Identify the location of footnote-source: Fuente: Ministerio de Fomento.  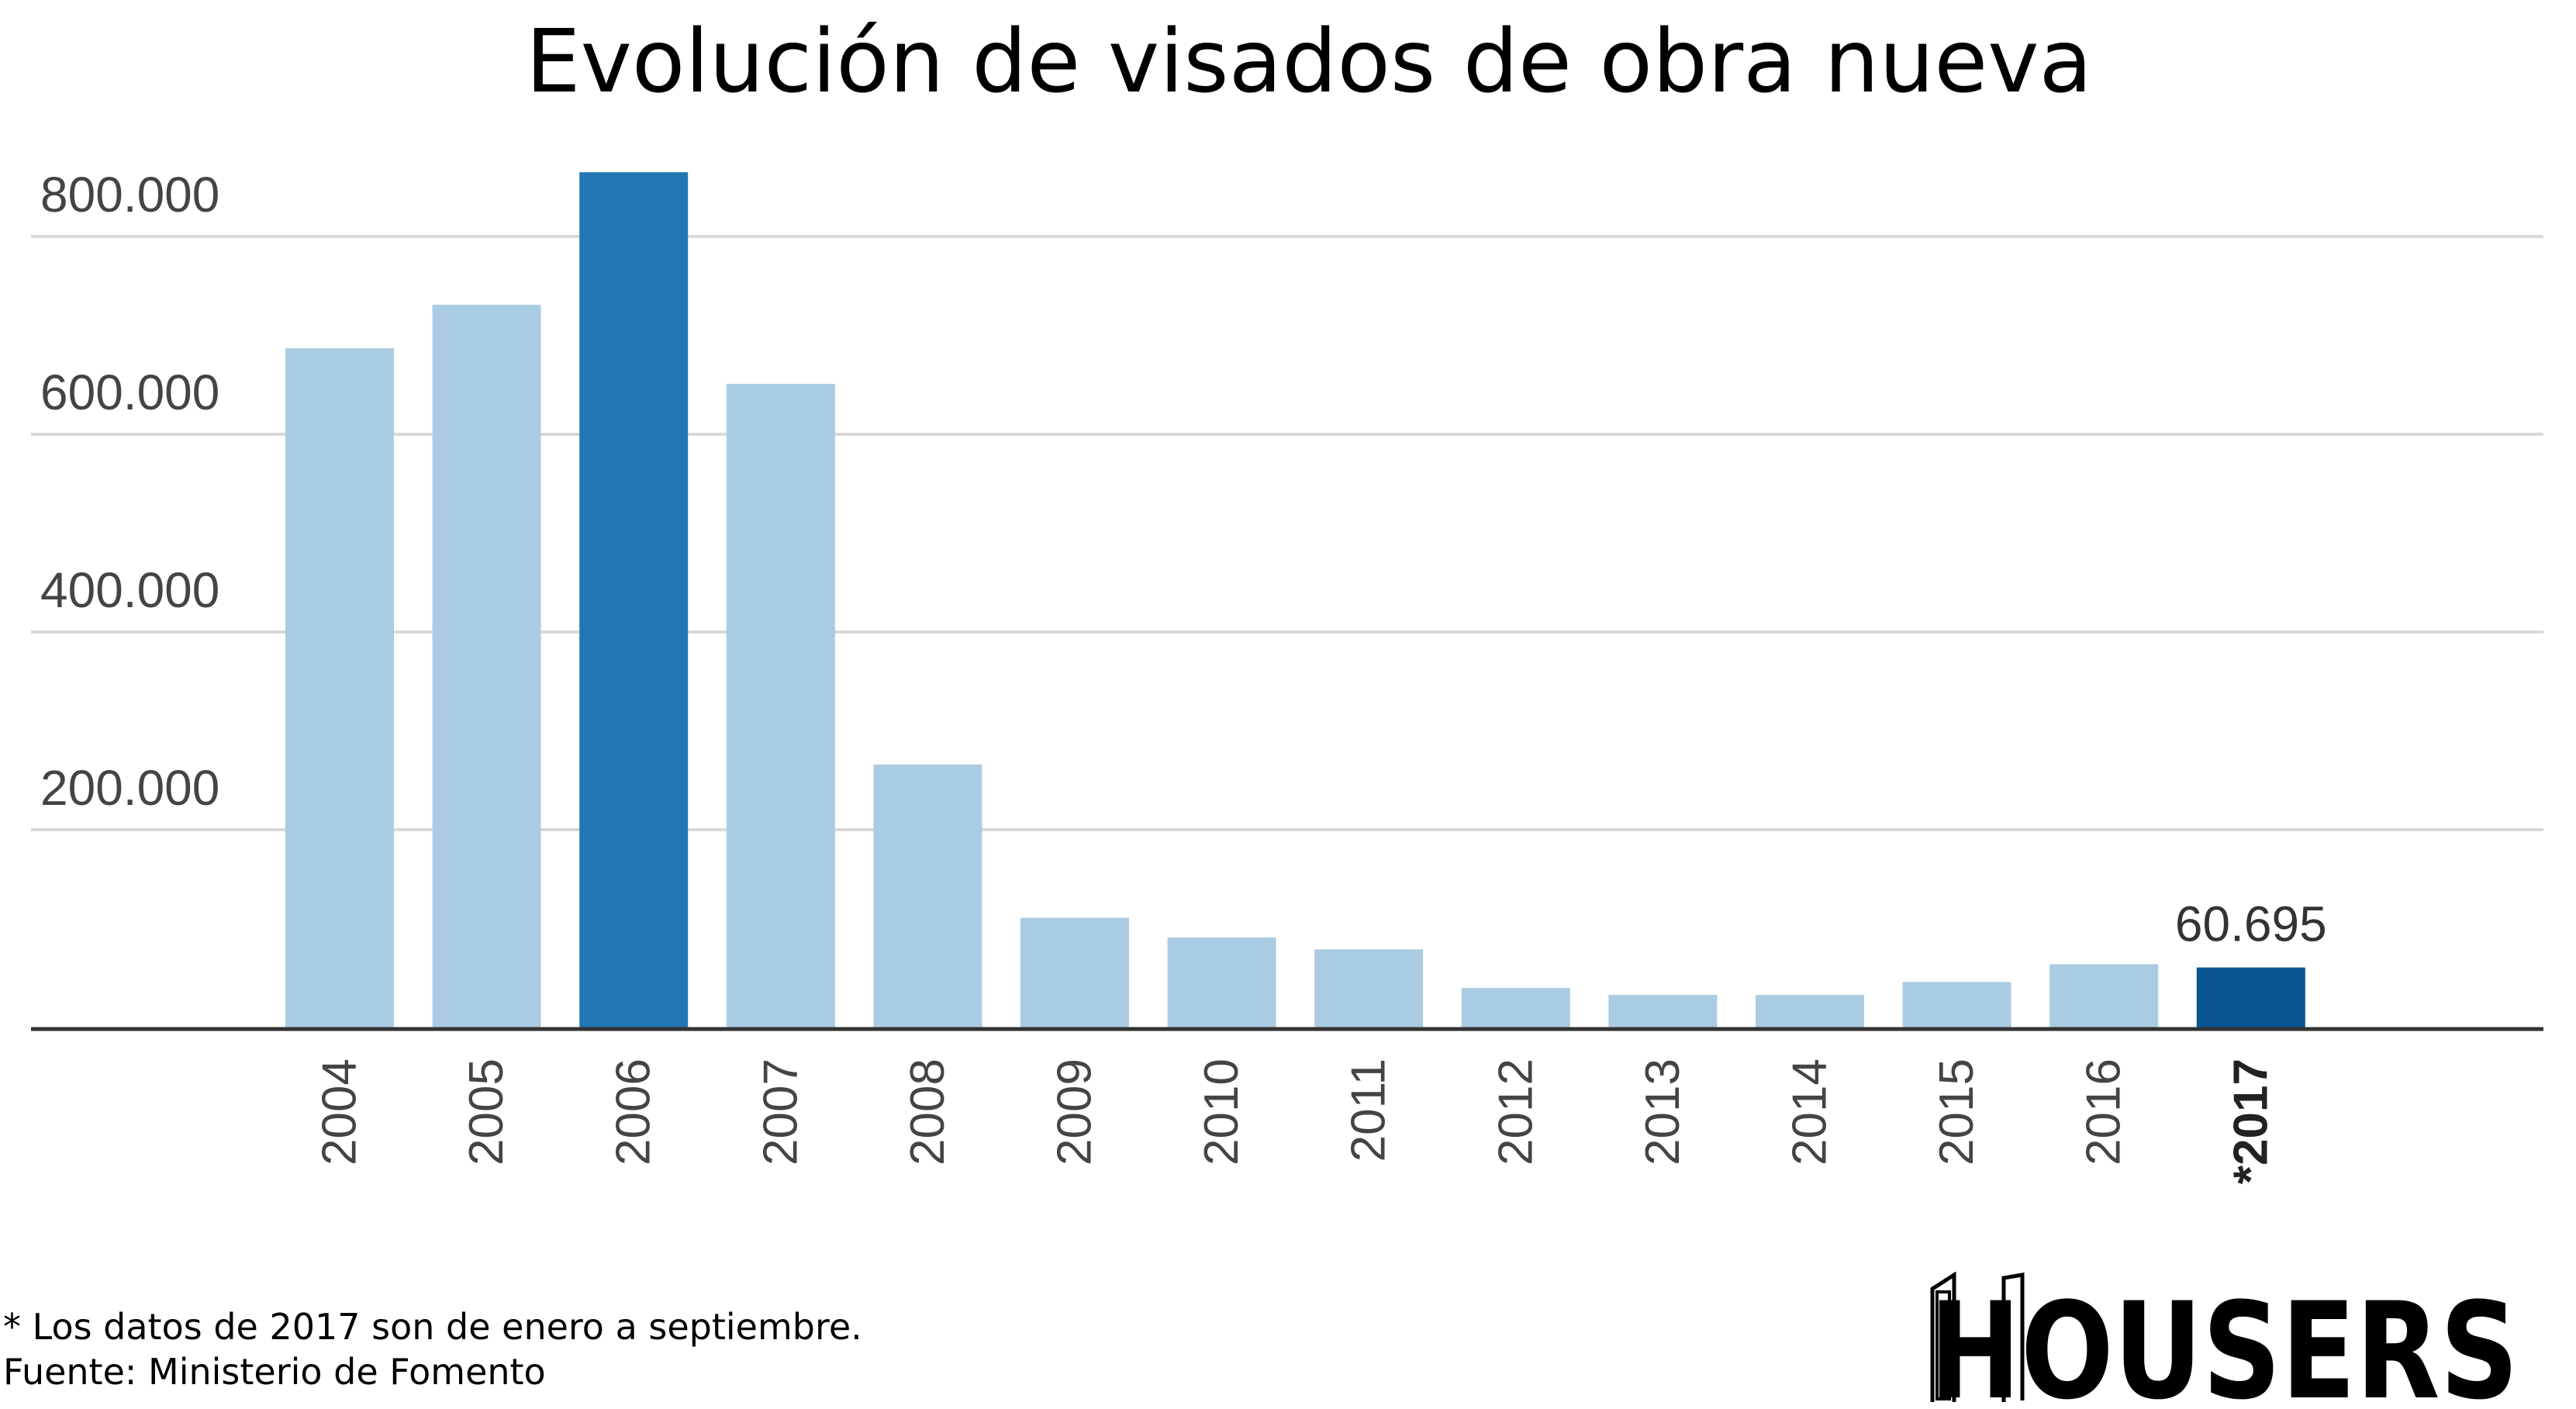
(274, 1372).